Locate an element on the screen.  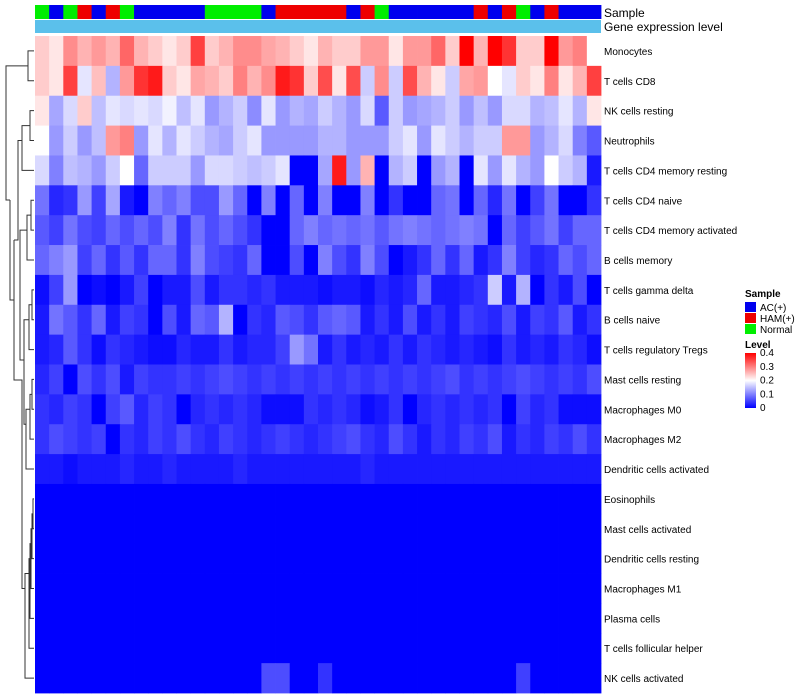
legend-level-ticks: 0.4 0.3 0.2 0.1 0 is located at coordinates (767, 381).